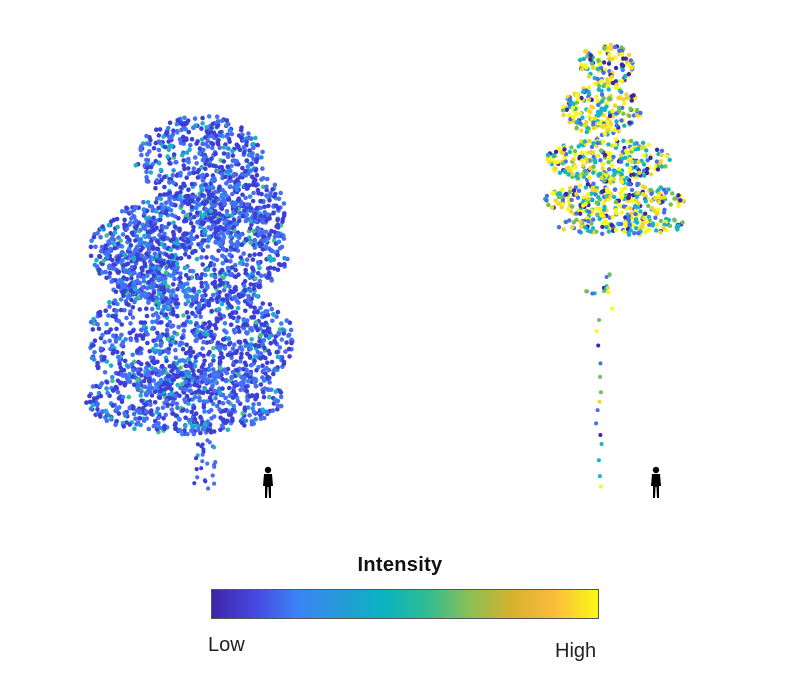 Image resolution: width=800 pixels, height=684 pixels. What do you see at coordinates (226, 645) in the screenshot?
I see `colorbar-low-label: Low` at bounding box center [226, 645].